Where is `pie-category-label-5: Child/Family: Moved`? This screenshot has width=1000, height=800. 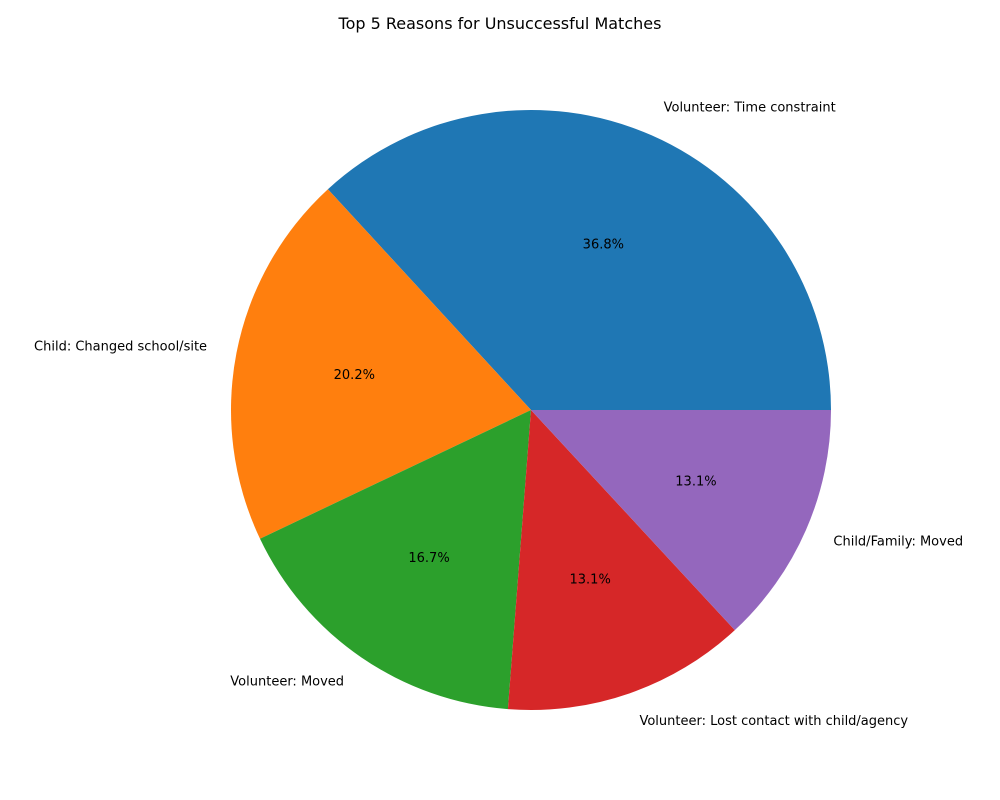 pie-category-label-5: Child/Family: Moved is located at coordinates (898, 542).